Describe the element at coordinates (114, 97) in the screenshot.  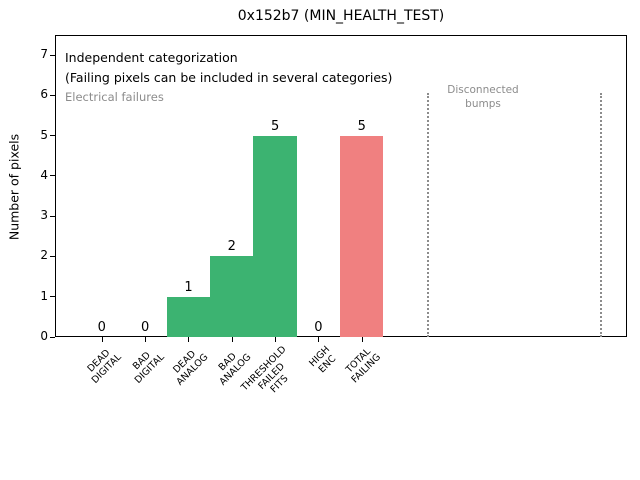
I see `region-label-electrical-failures: Electrical failures` at that location.